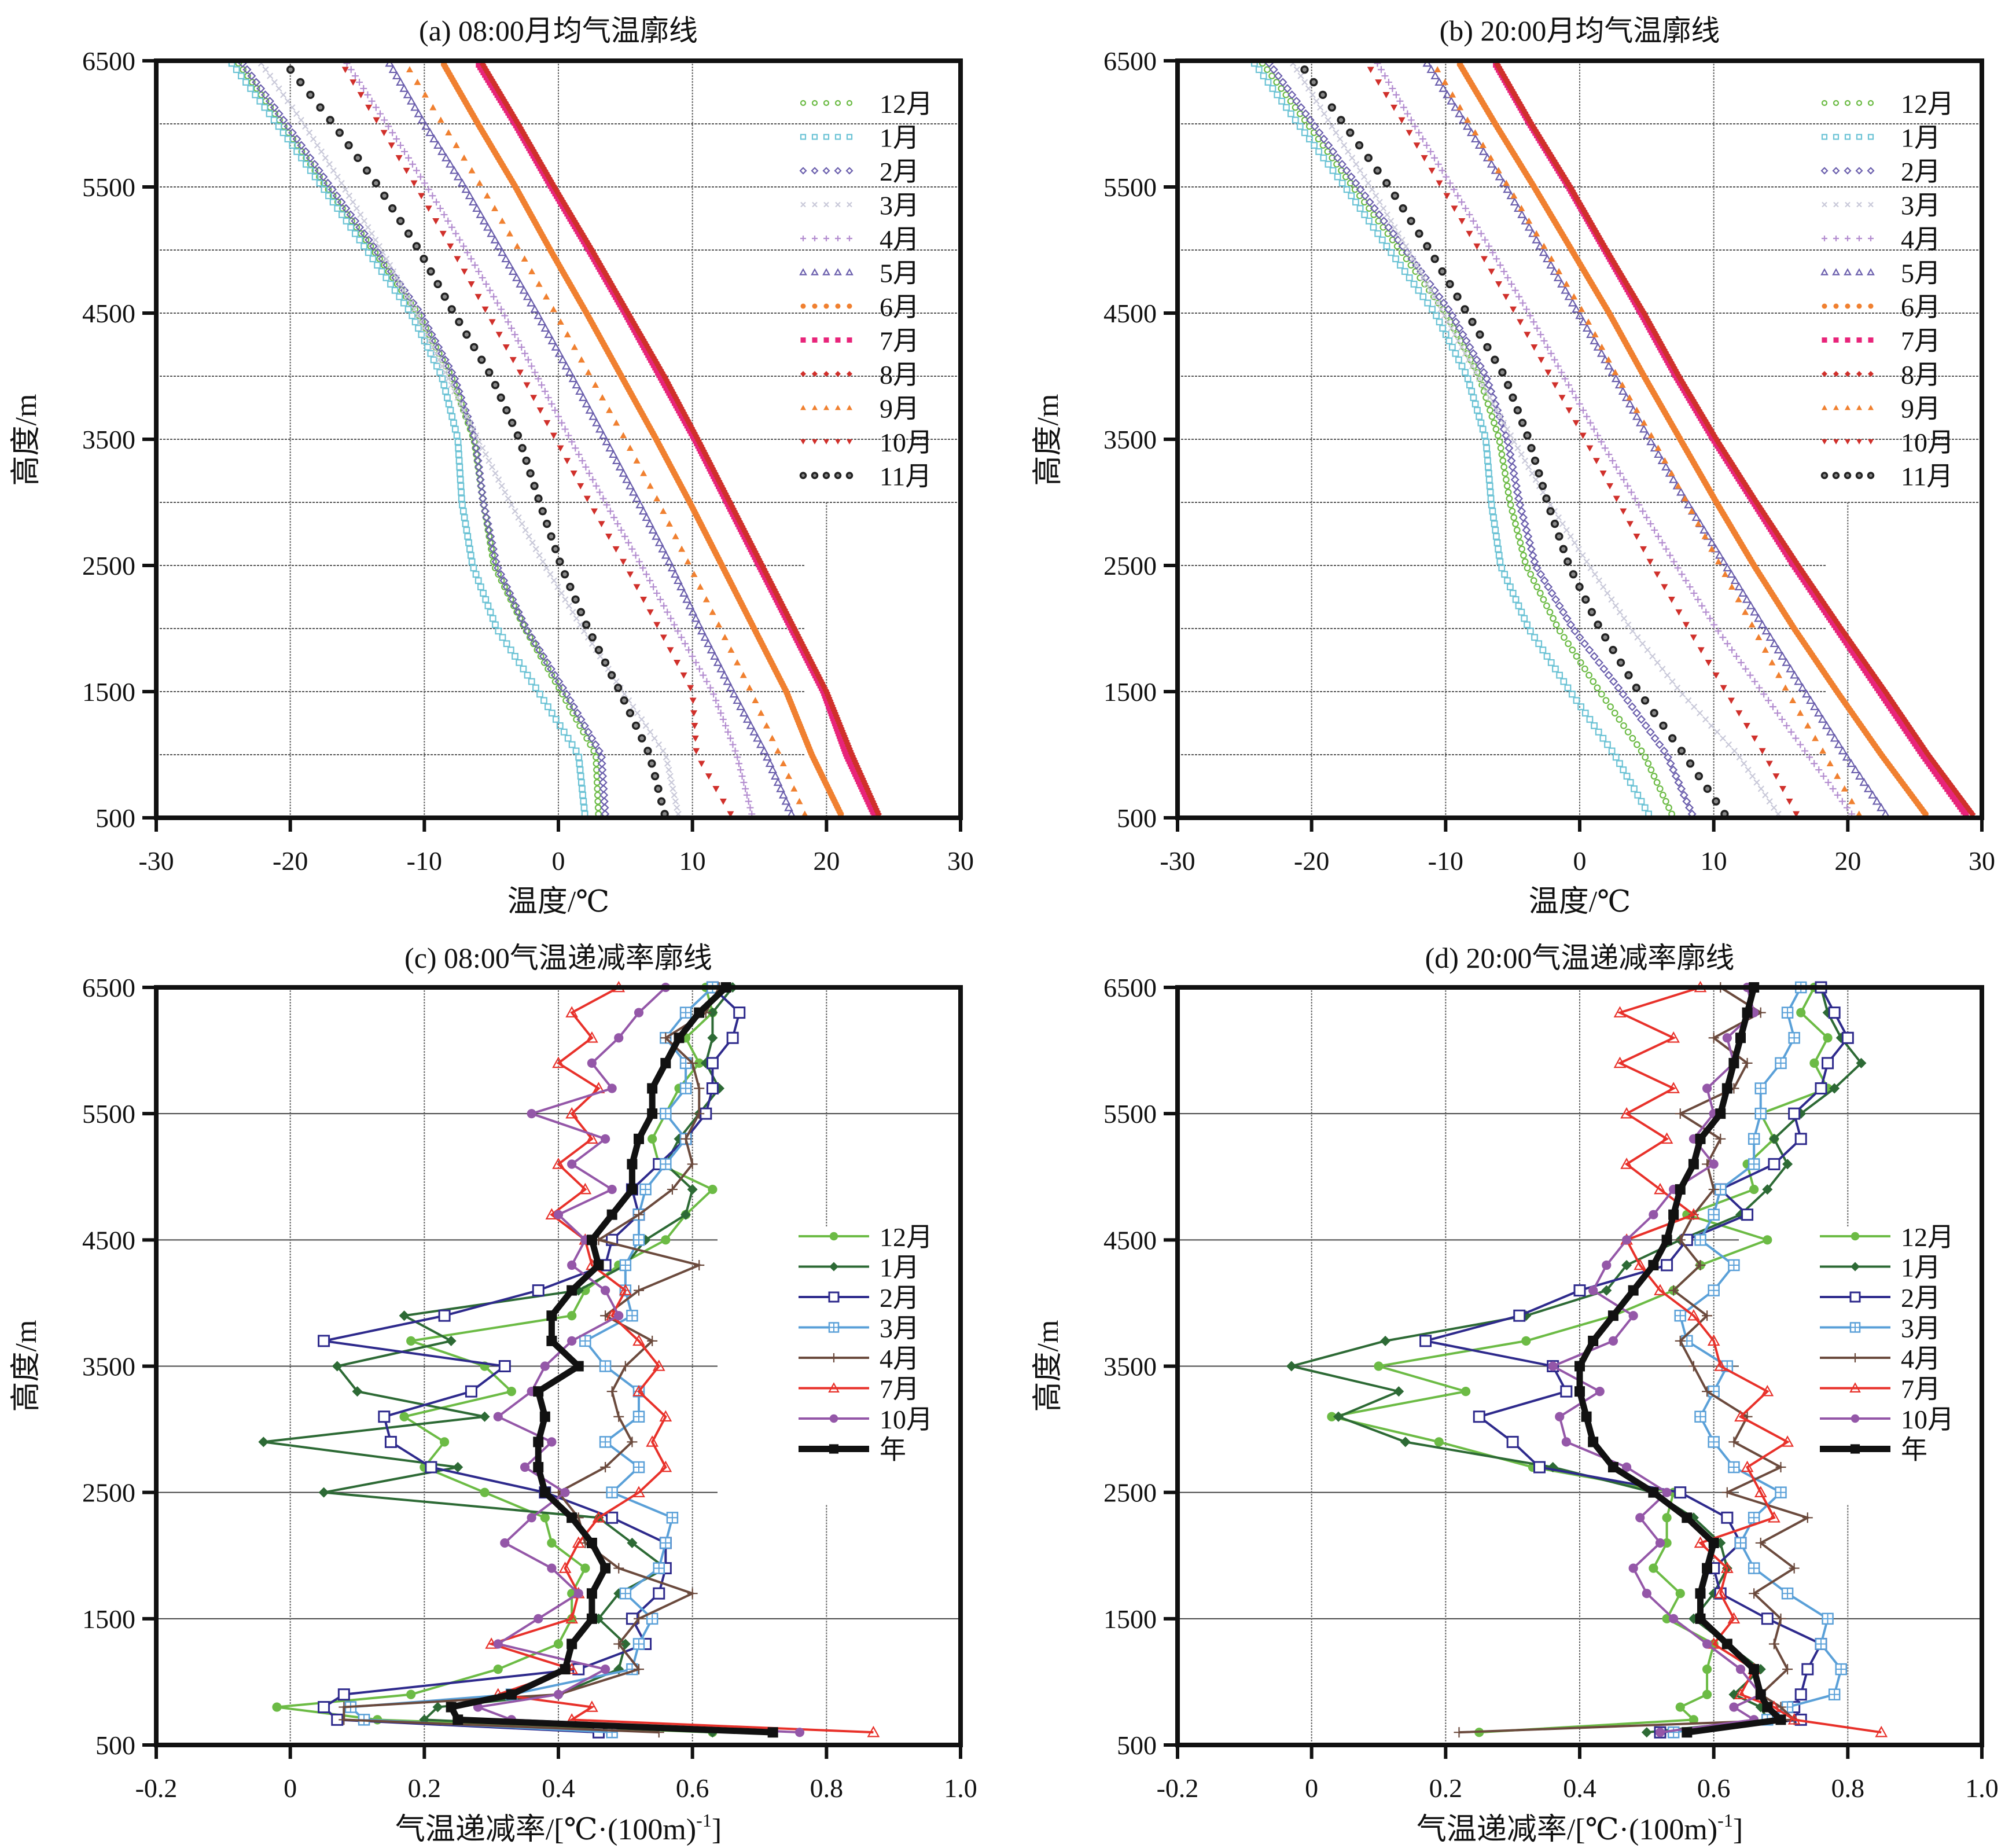 This screenshot has width=2016, height=1848. What do you see at coordinates (866, 1419) in the screenshot?
I see `legend-item: 10月` at bounding box center [866, 1419].